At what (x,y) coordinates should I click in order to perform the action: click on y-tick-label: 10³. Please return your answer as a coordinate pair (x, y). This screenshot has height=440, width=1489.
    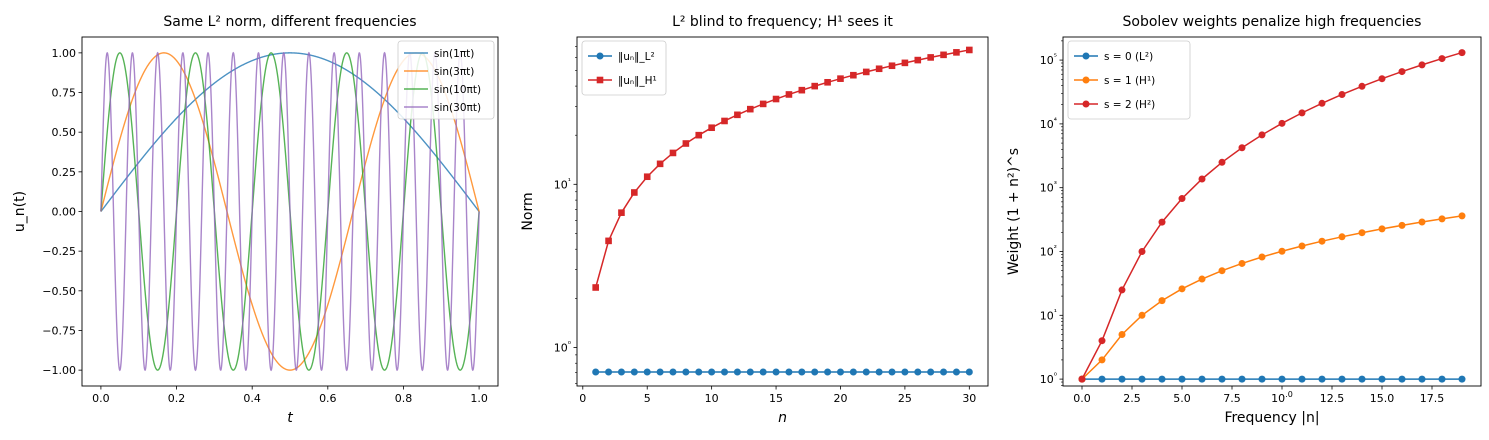
    Looking at the image, I should click on (1048, 187).